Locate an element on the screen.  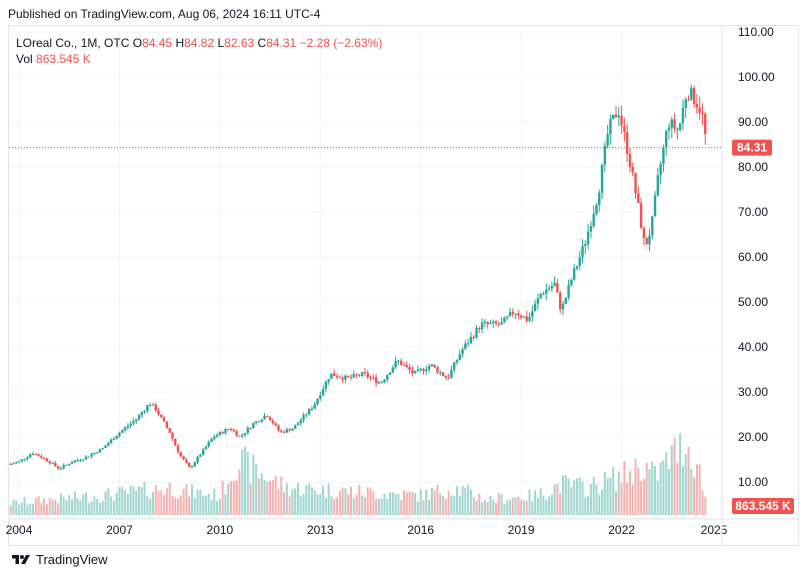
footer-branding: TradingView is located at coordinates (59, 559).